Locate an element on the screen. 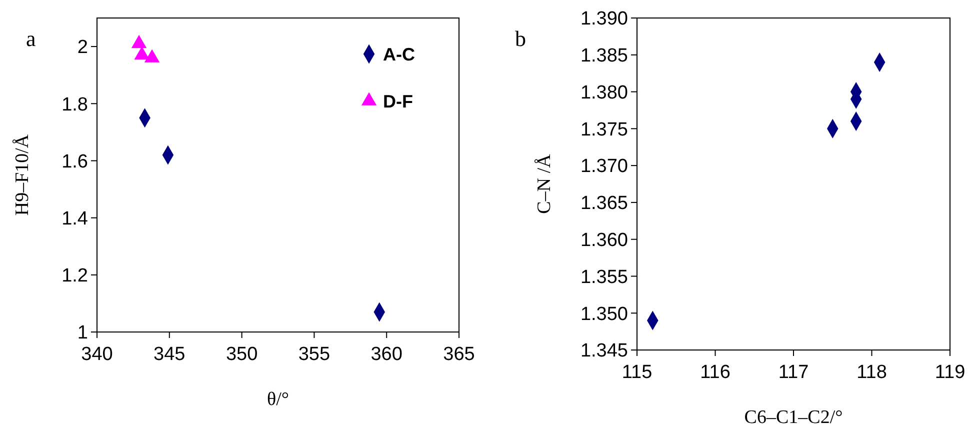 Image resolution: width=980 pixels, height=436 pixels. y-tick-label: 1.4 is located at coordinates (75, 219).